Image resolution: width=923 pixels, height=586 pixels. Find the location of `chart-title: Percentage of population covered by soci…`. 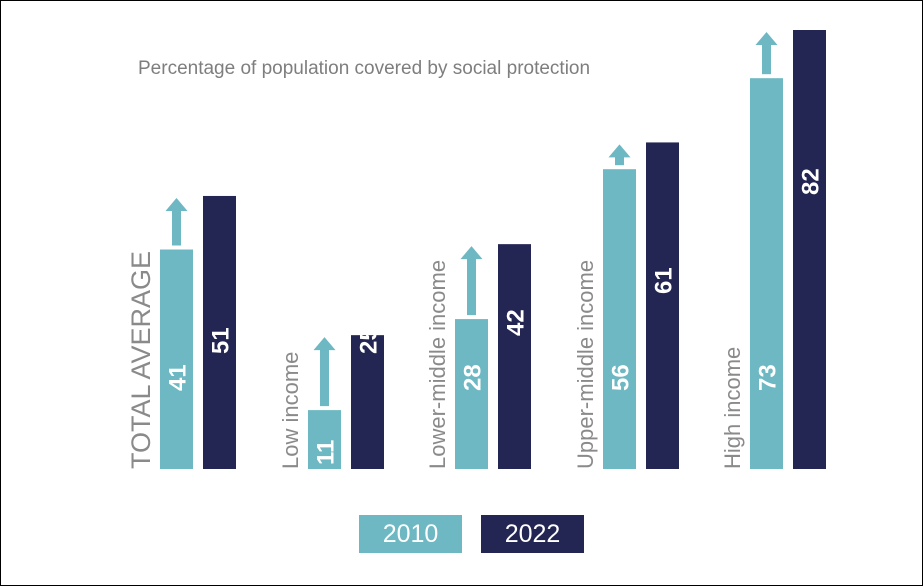

chart-title: Percentage of population covered by soci… is located at coordinates (364, 68).